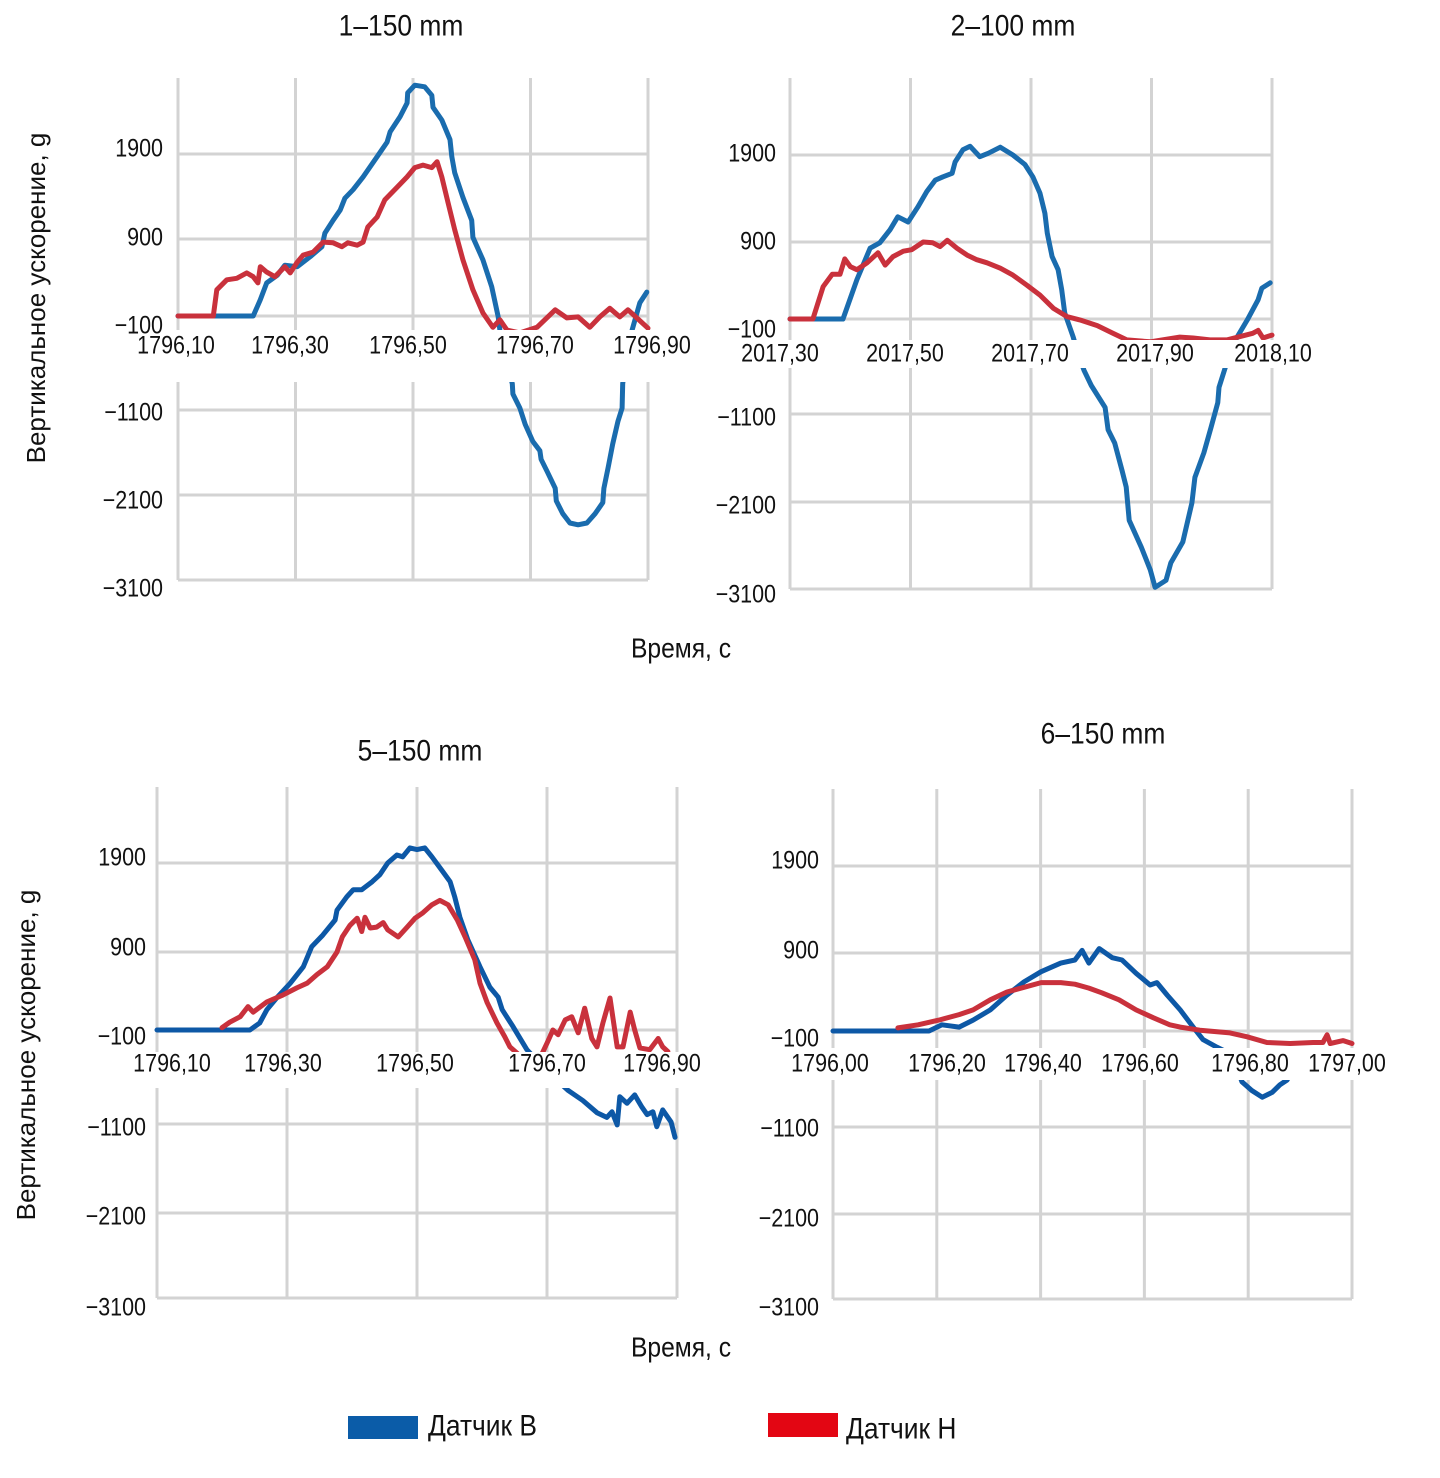 The height and width of the screenshot is (1478, 1440). Describe the element at coordinates (1347, 1063) in the screenshot. I see `x-tick-label: 1797,00` at that location.